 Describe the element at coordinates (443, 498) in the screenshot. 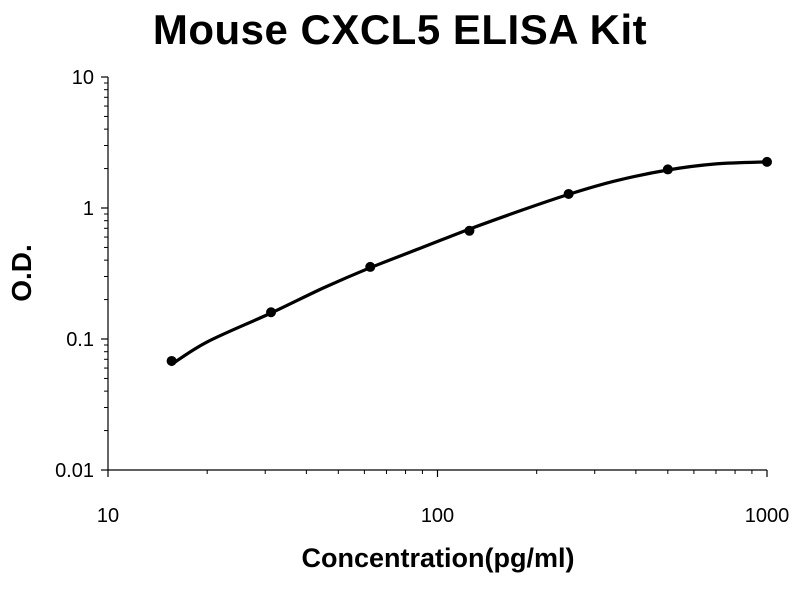

I see `x-axis-ticks: 10 100 1000` at that location.